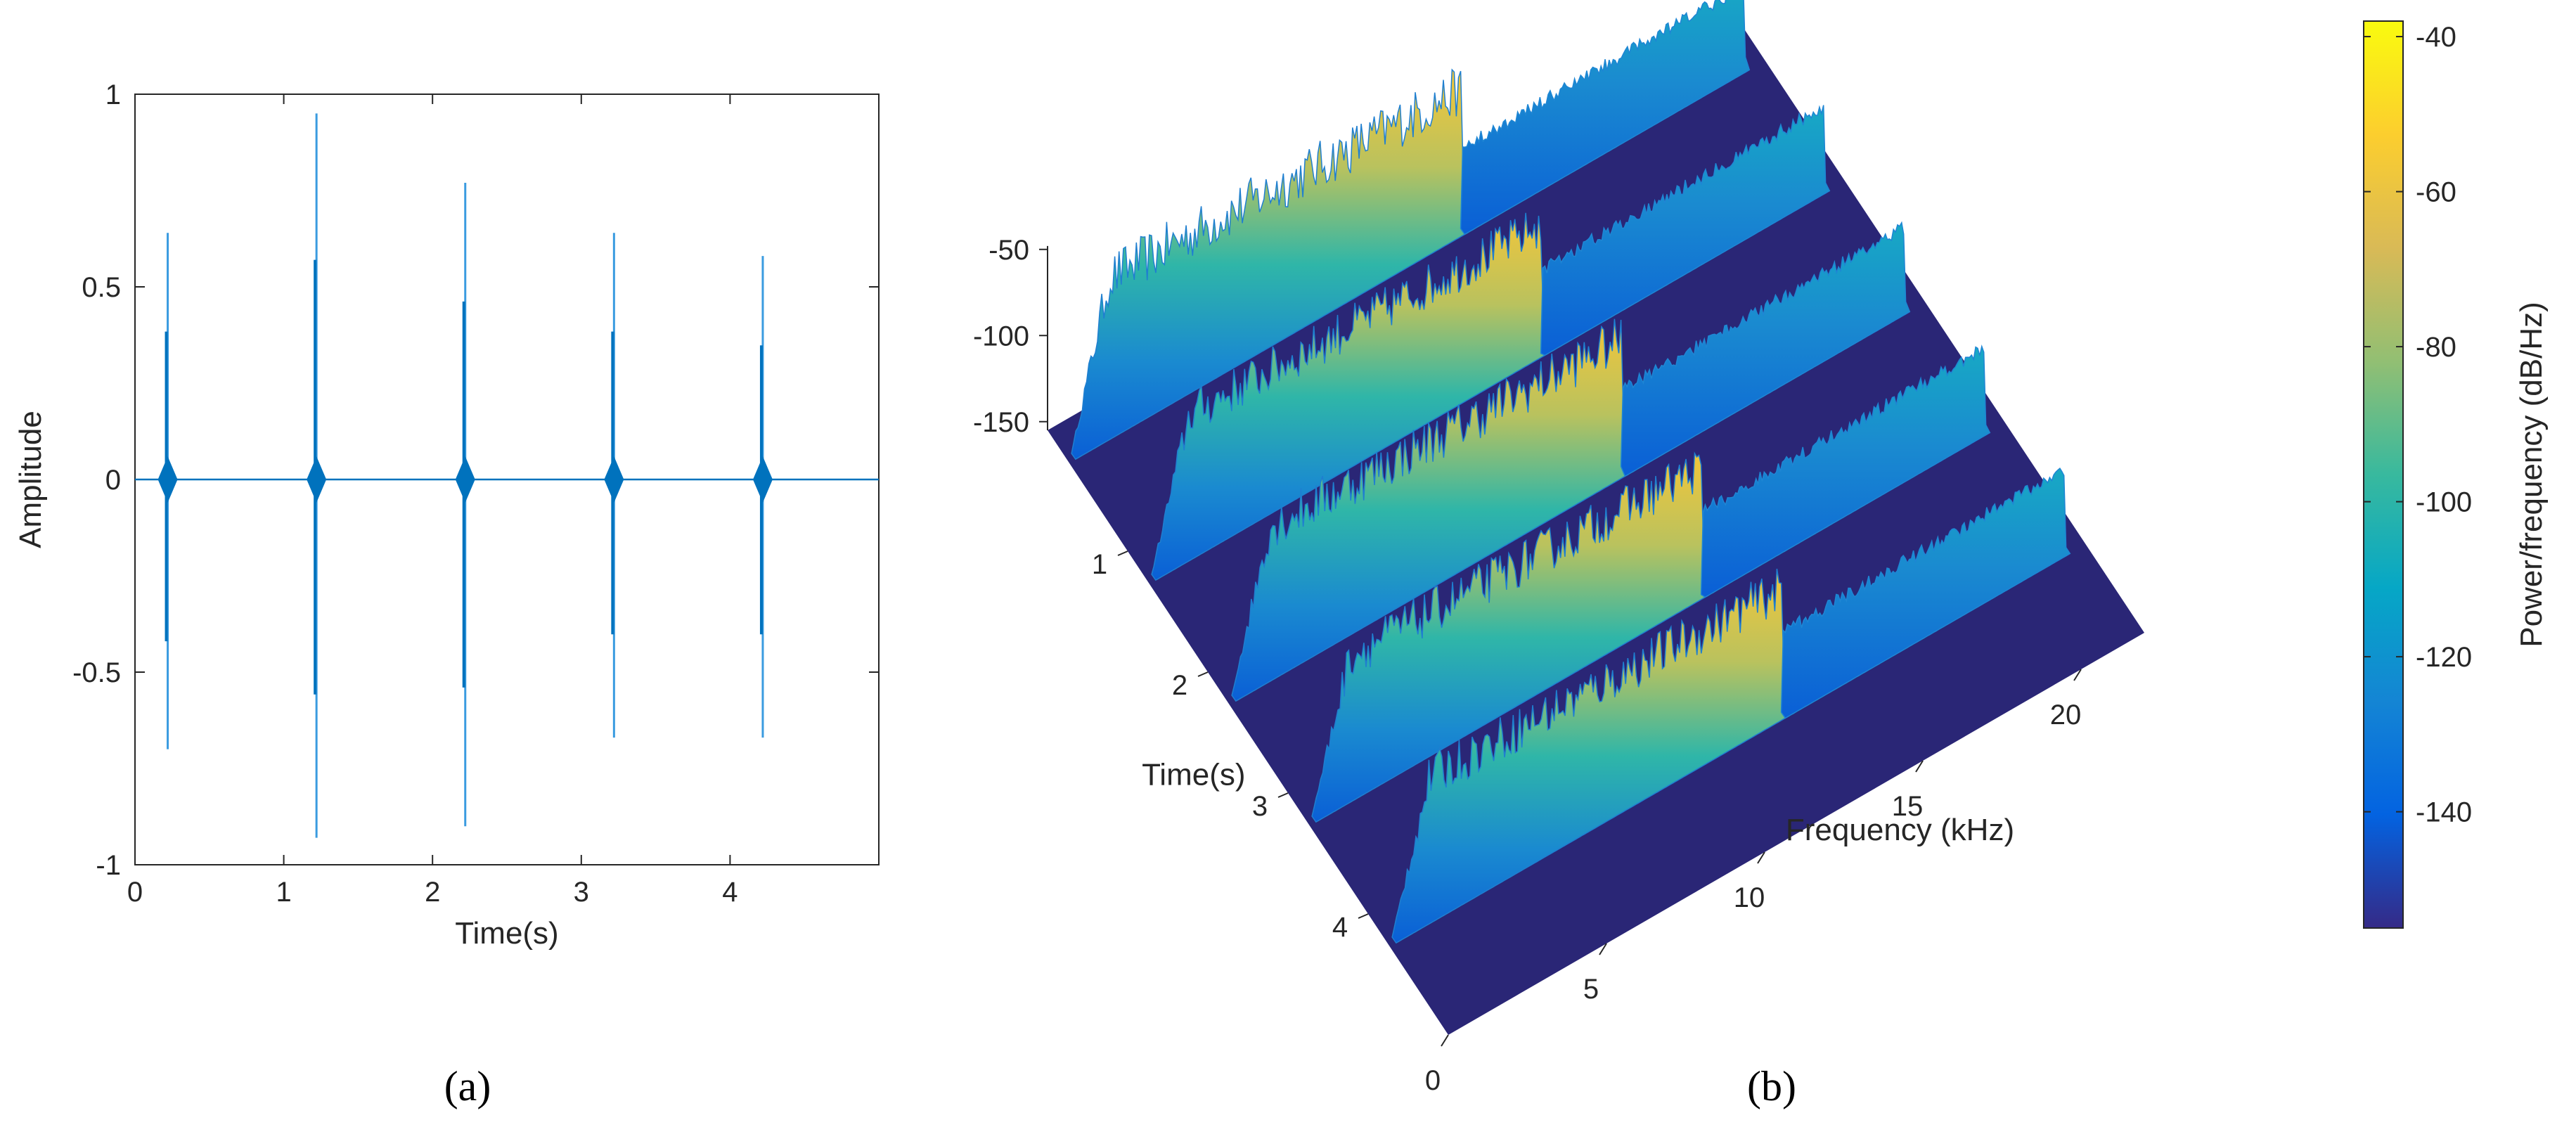  What do you see at coordinates (2444, 812) in the screenshot?
I see `colorbar-tick-label: -140` at bounding box center [2444, 812].